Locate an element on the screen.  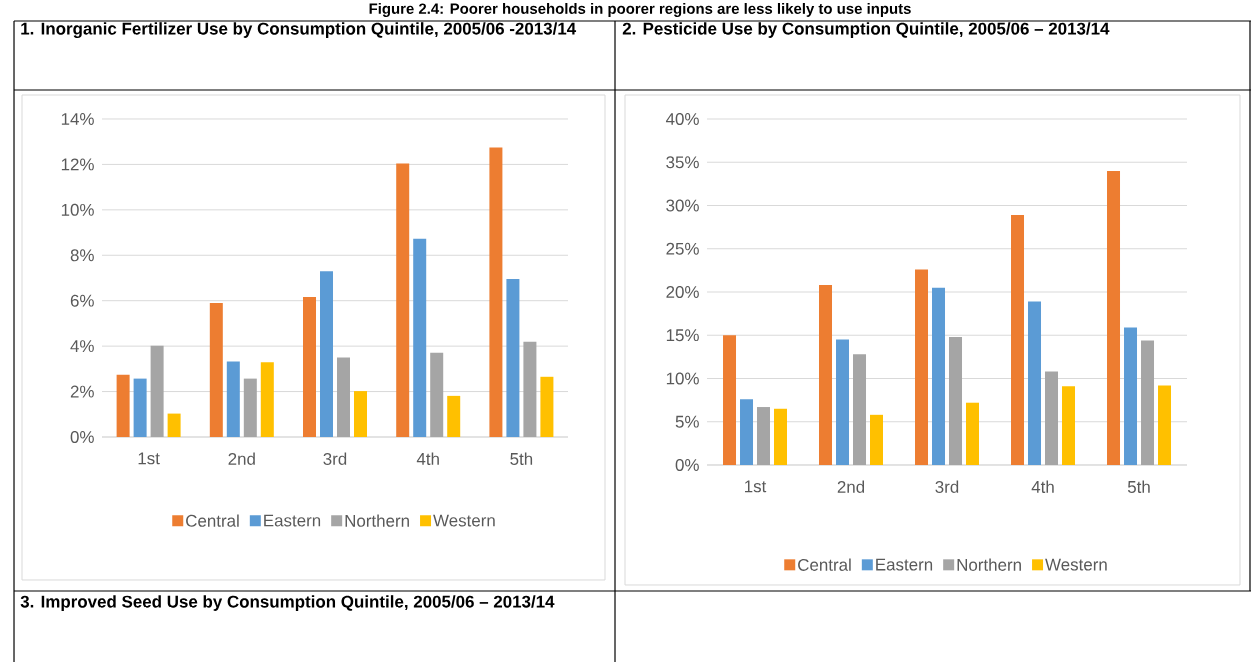
chart-title: 1. Inorganic Fertilizer Use by Consumption Quintile, 2005/06 -2013/14 is located at coordinates (299, 30).